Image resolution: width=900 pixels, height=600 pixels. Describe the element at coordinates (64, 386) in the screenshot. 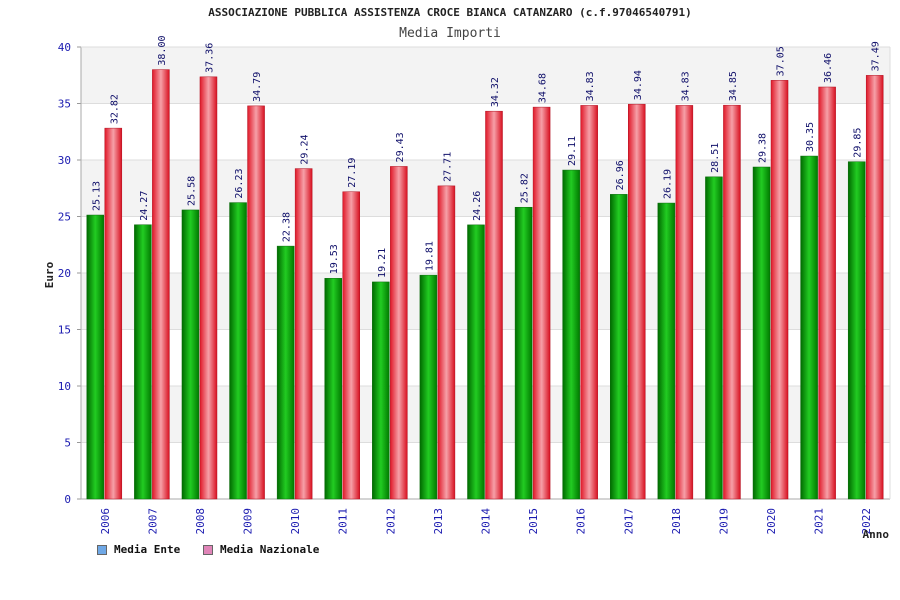

I see `y-tick-label: 10` at that location.